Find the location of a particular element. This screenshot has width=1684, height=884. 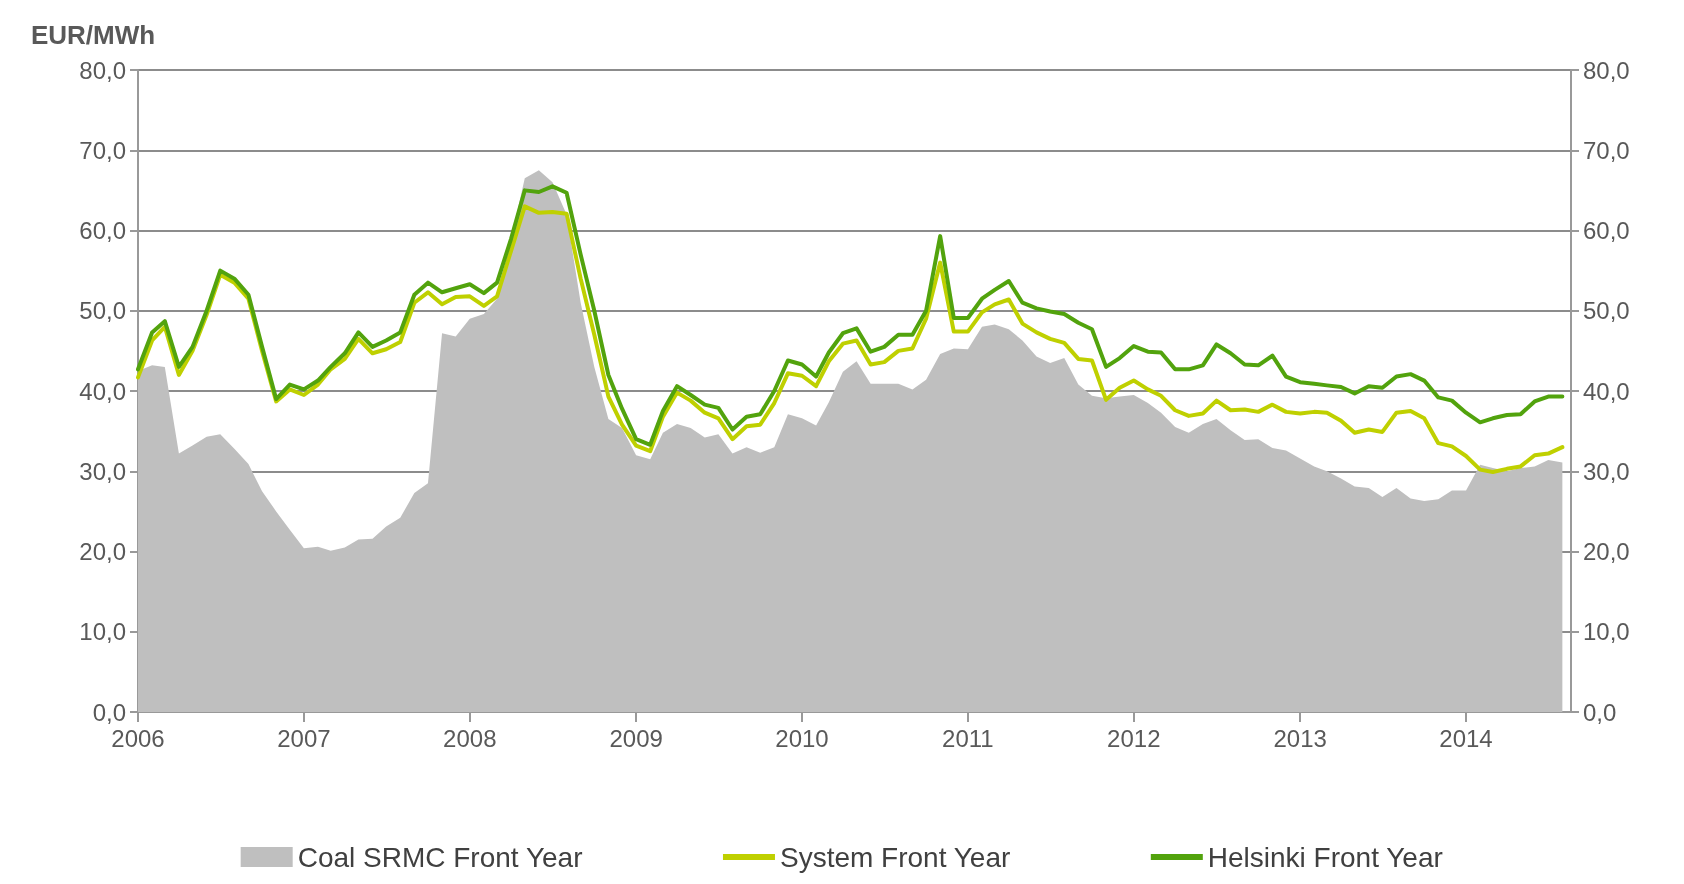

y-tick-label: 10,0 is located at coordinates (102, 632).